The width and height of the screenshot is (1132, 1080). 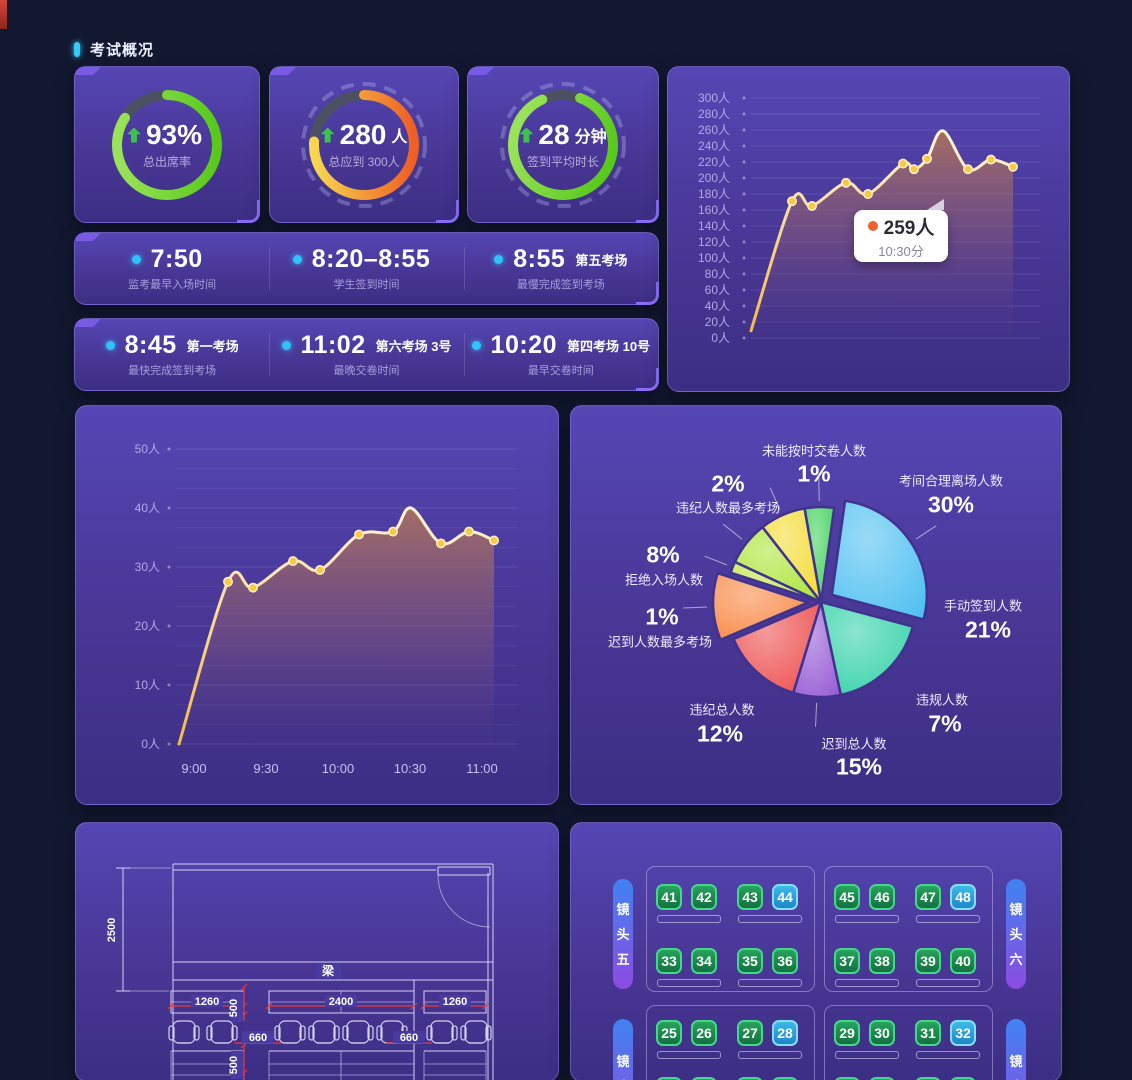 I want to click on seat-28: 28, so click(x=785, y=1033).